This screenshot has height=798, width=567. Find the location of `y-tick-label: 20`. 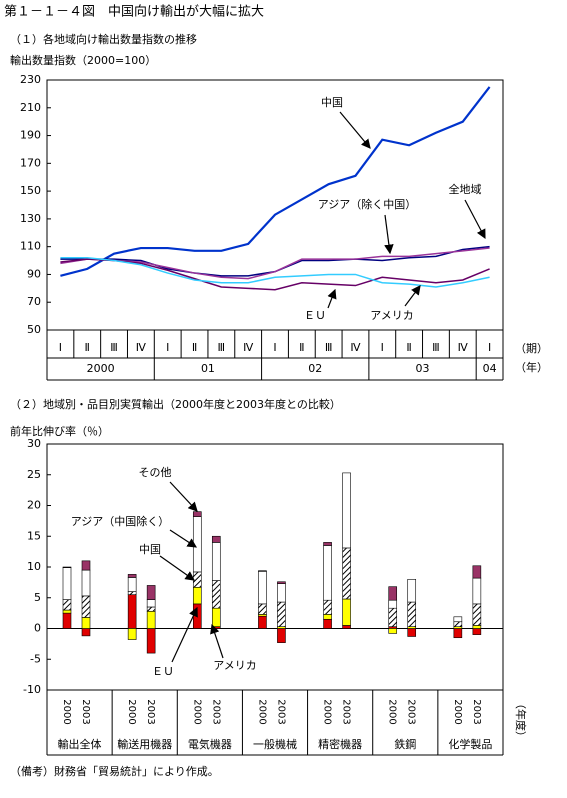

y-tick-label: 20 is located at coordinates (34, 505).